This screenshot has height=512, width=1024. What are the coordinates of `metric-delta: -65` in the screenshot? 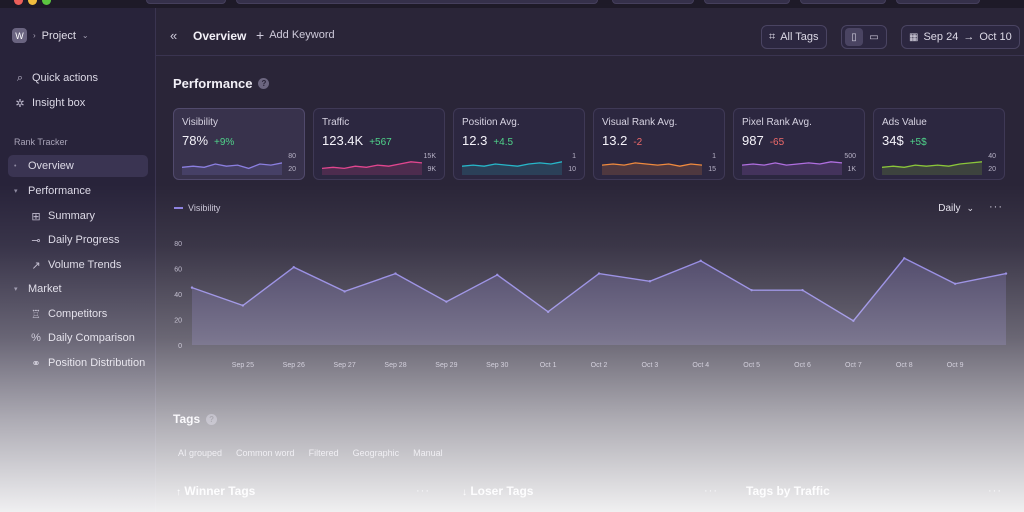 It's located at (777, 142).